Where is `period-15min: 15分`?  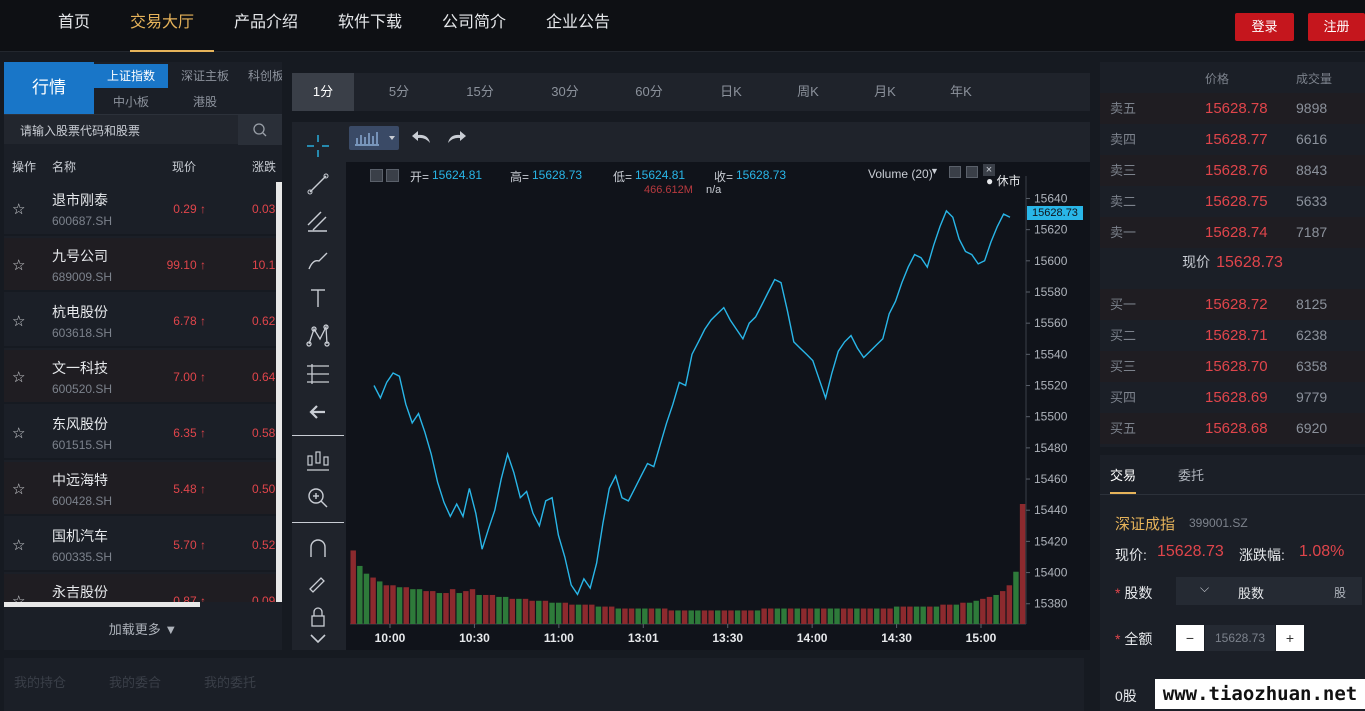 period-15min: 15分 is located at coordinates (480, 91).